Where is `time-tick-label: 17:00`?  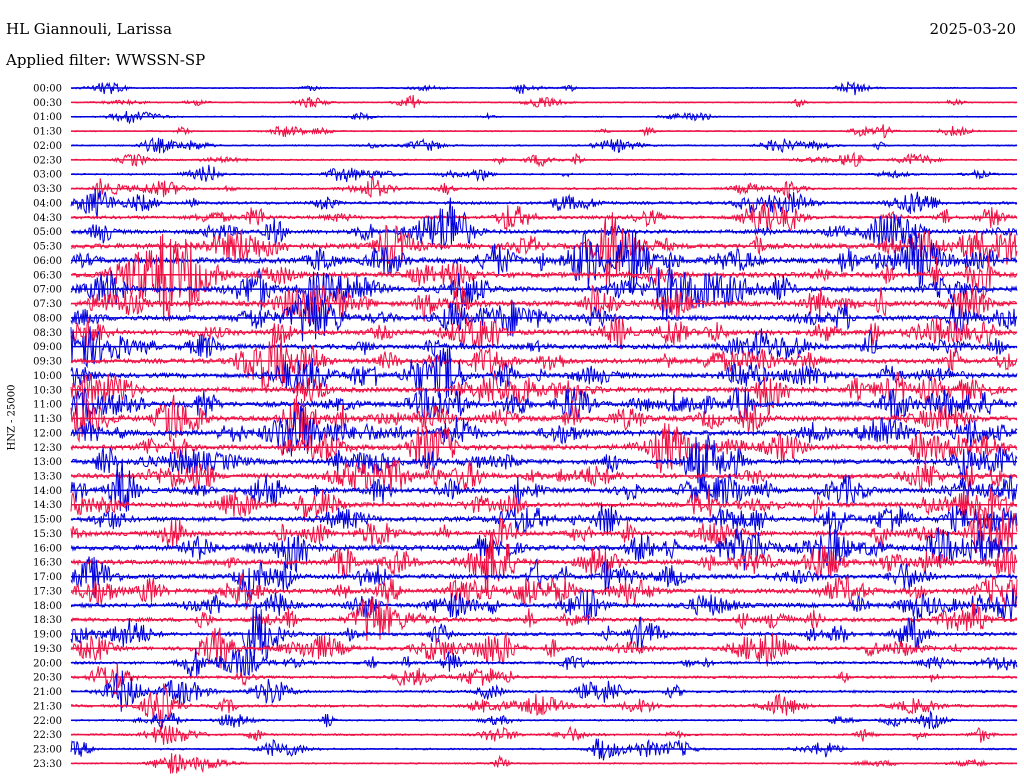 time-tick-label: 17:00 is located at coordinates (47, 577).